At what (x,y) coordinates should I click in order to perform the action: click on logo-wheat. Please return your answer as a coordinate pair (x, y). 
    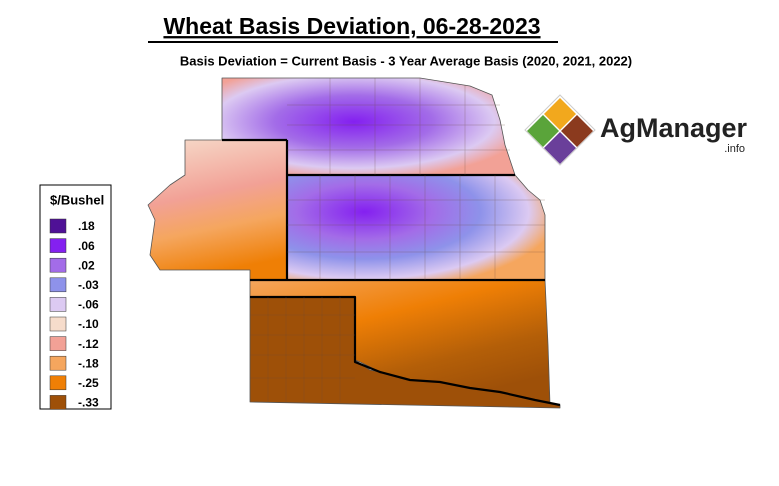
    Looking at the image, I should click on (543, 131).